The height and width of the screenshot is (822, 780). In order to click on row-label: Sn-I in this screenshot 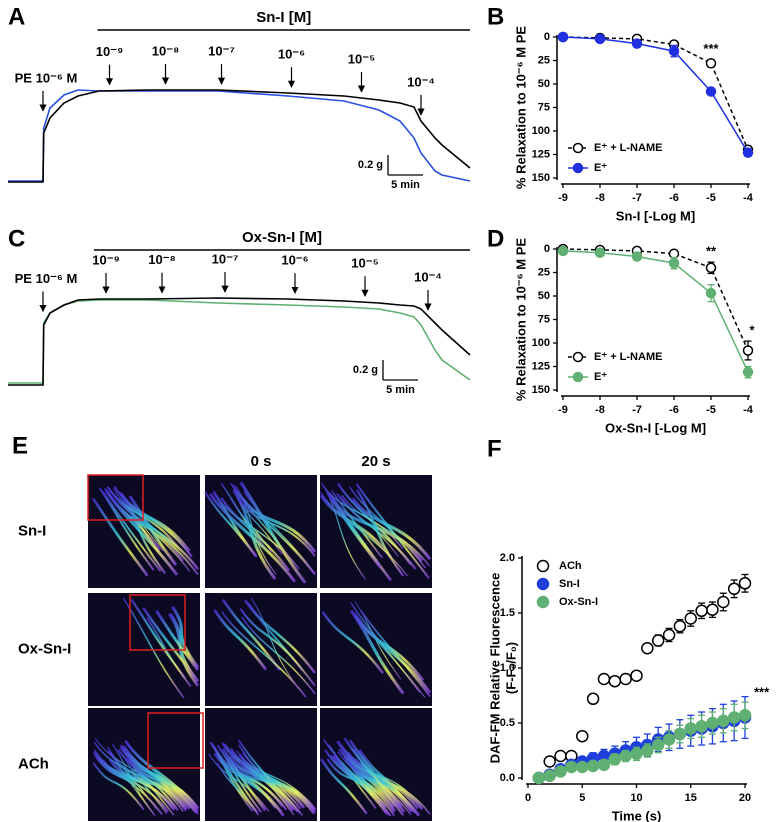, I will do `click(32, 530)`.